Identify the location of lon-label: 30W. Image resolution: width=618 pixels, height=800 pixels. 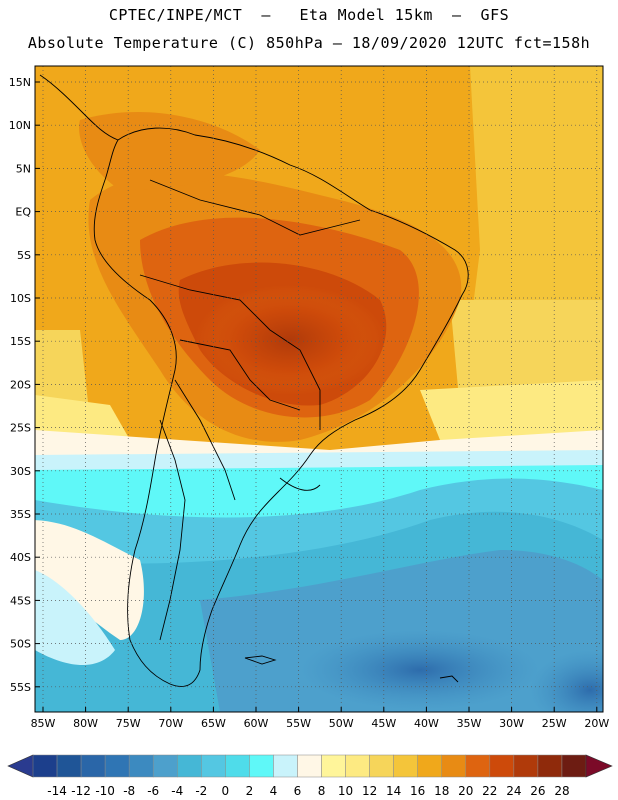
(511, 723).